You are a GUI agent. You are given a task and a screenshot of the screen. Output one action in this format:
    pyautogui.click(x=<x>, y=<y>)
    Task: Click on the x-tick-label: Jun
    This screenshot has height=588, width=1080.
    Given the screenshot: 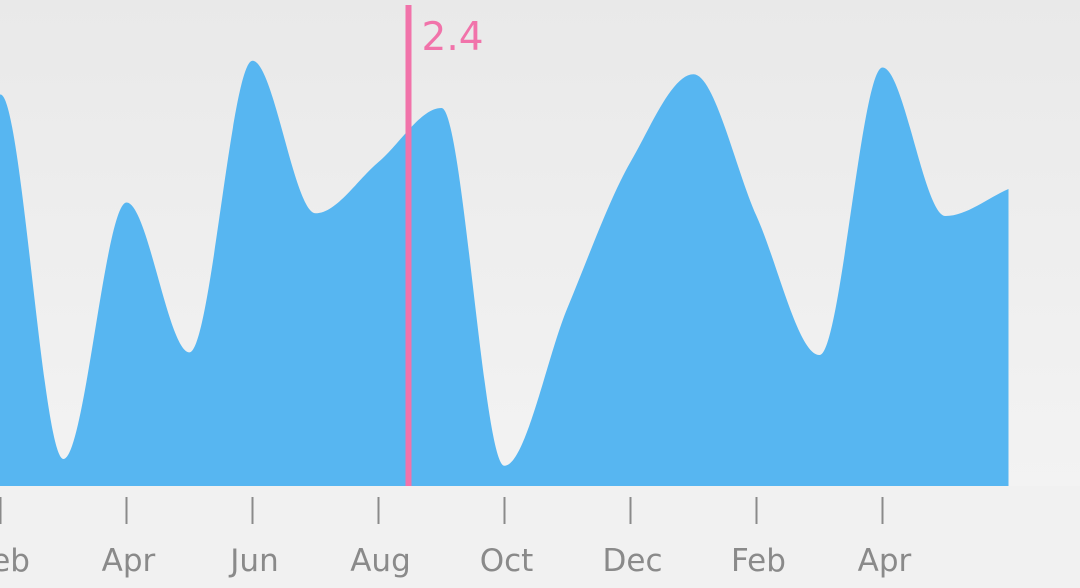 What is the action you would take?
    pyautogui.click(x=253, y=561)
    